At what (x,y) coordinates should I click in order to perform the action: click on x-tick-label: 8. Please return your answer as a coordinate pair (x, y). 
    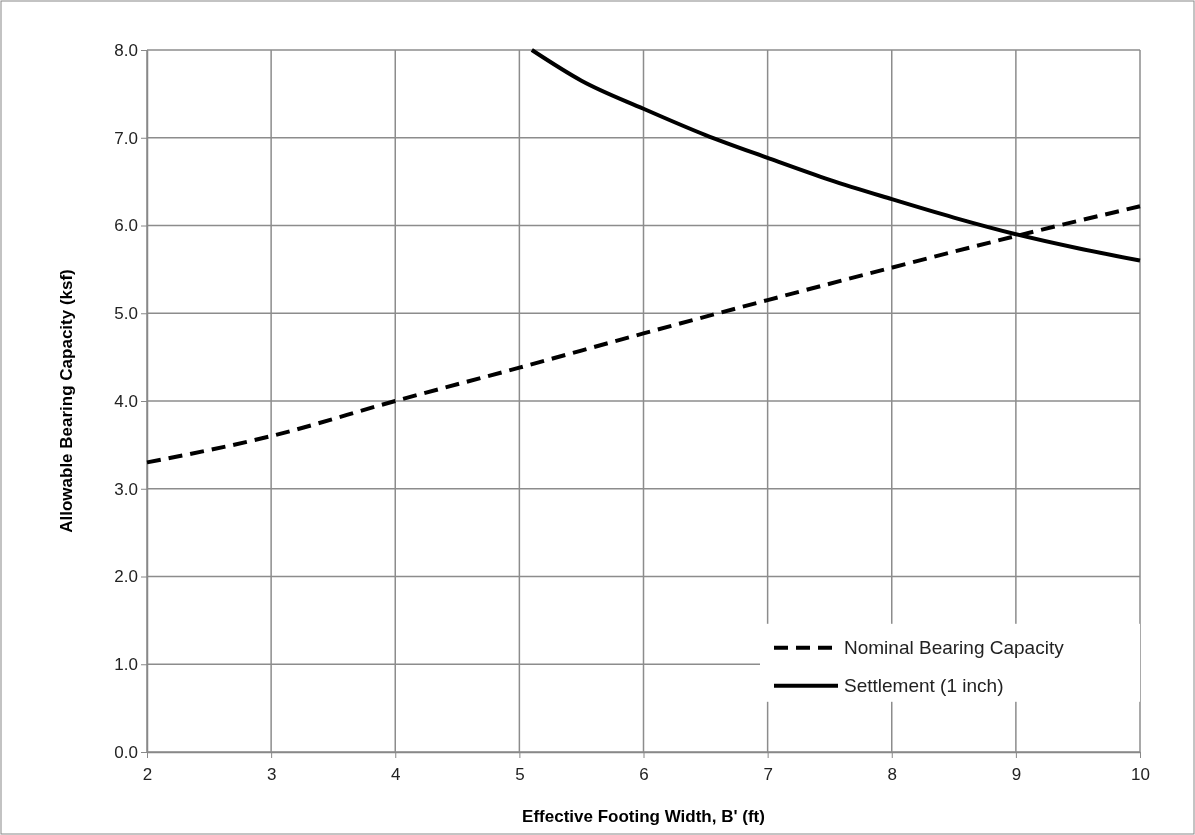
    Looking at the image, I should click on (892, 774).